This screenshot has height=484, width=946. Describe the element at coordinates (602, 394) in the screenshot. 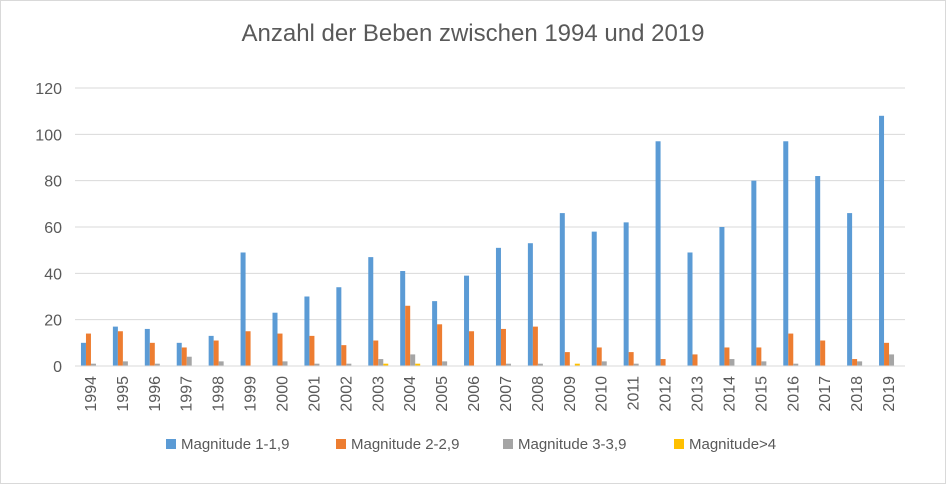

I see `x-tick-label: 2010` at that location.